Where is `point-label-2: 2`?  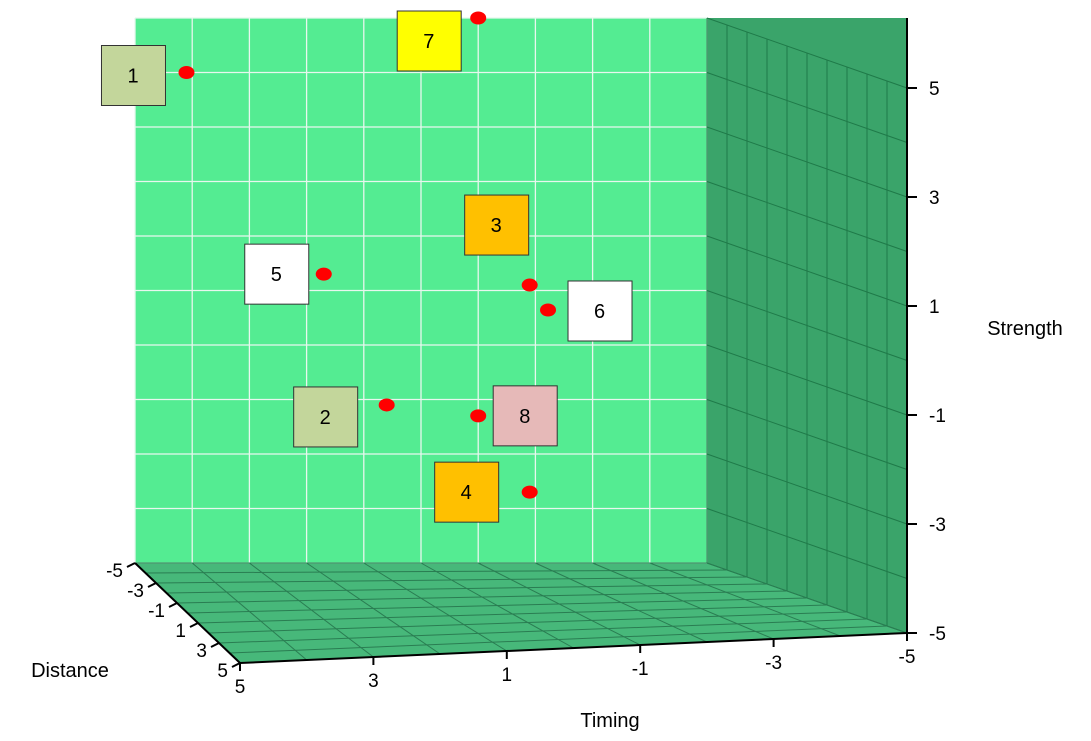 point-label-2: 2 is located at coordinates (325, 418).